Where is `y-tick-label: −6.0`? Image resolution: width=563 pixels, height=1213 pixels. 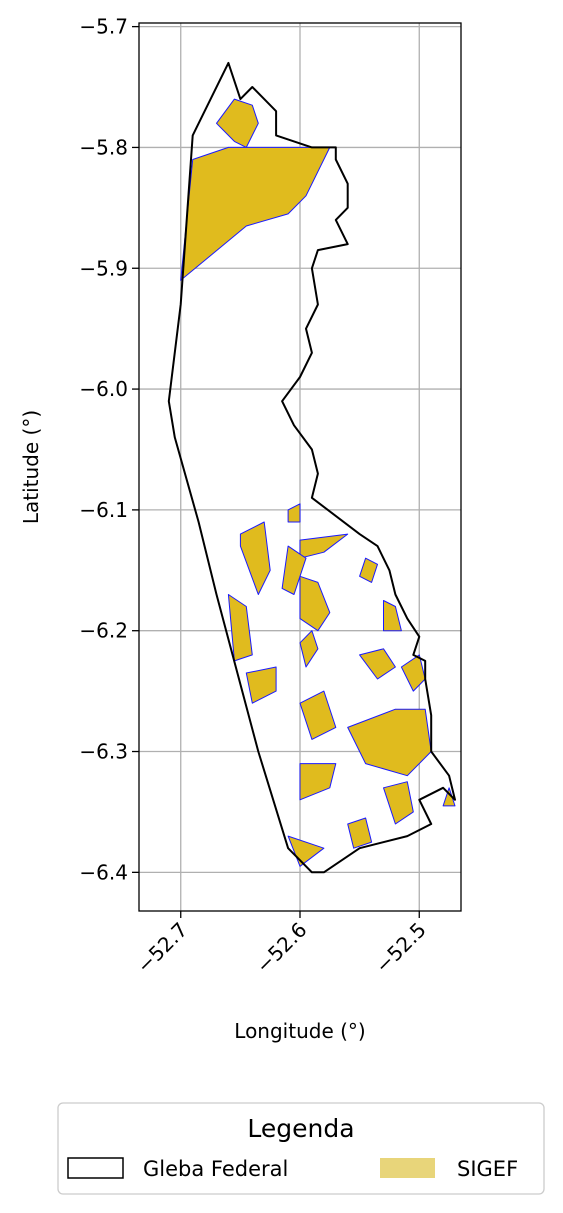
y-tick-label: −6.0 is located at coordinates (103, 389).